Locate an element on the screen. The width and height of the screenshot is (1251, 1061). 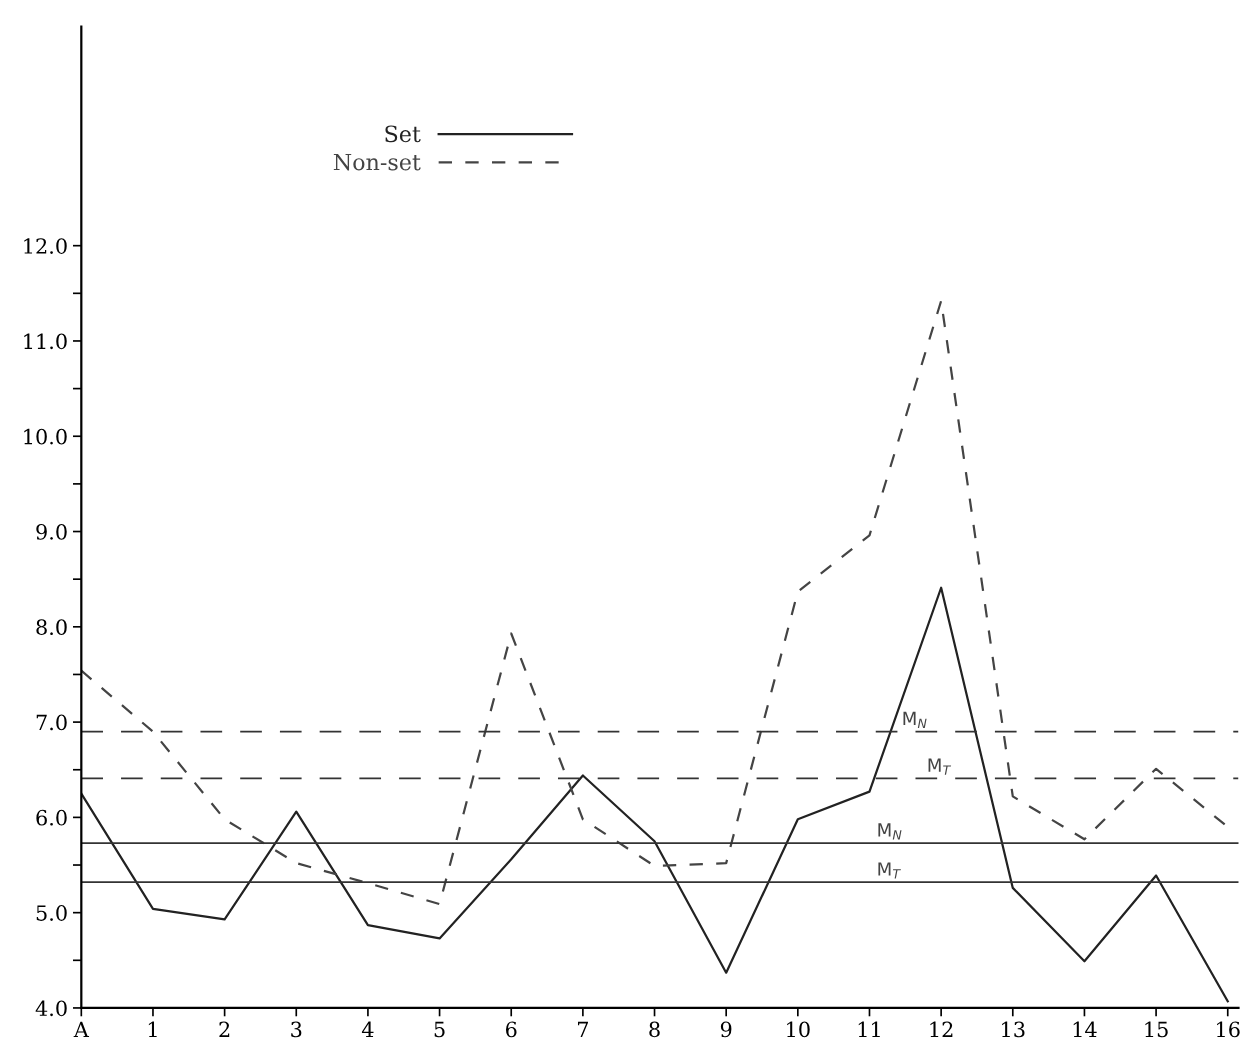
x-tick-label: 12 is located at coordinates (941, 1029).